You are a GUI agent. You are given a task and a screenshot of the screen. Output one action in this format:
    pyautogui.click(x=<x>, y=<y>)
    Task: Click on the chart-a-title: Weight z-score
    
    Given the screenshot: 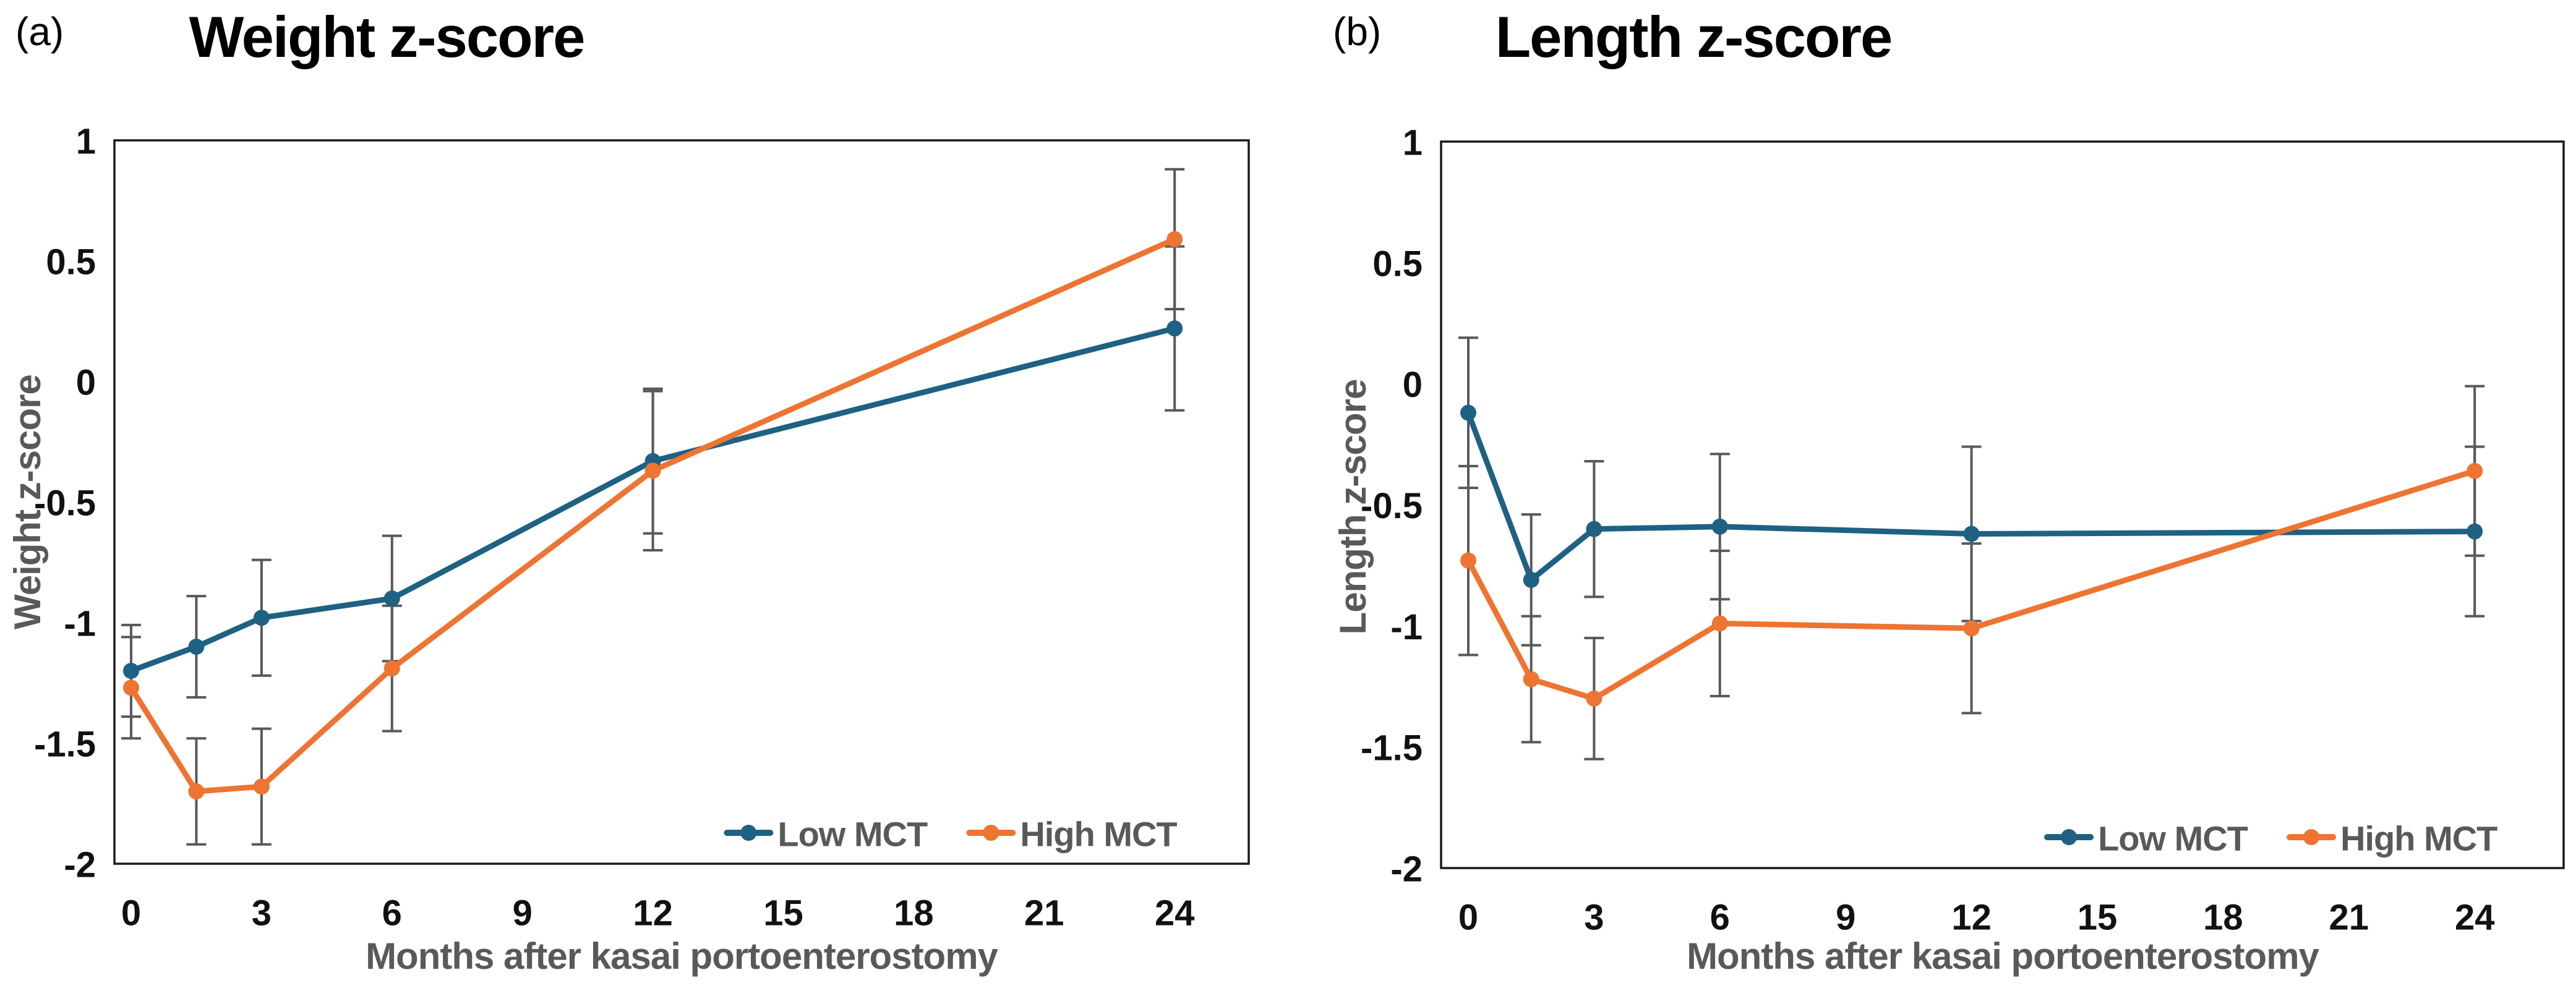 What is the action you would take?
    pyautogui.click(x=387, y=37)
    